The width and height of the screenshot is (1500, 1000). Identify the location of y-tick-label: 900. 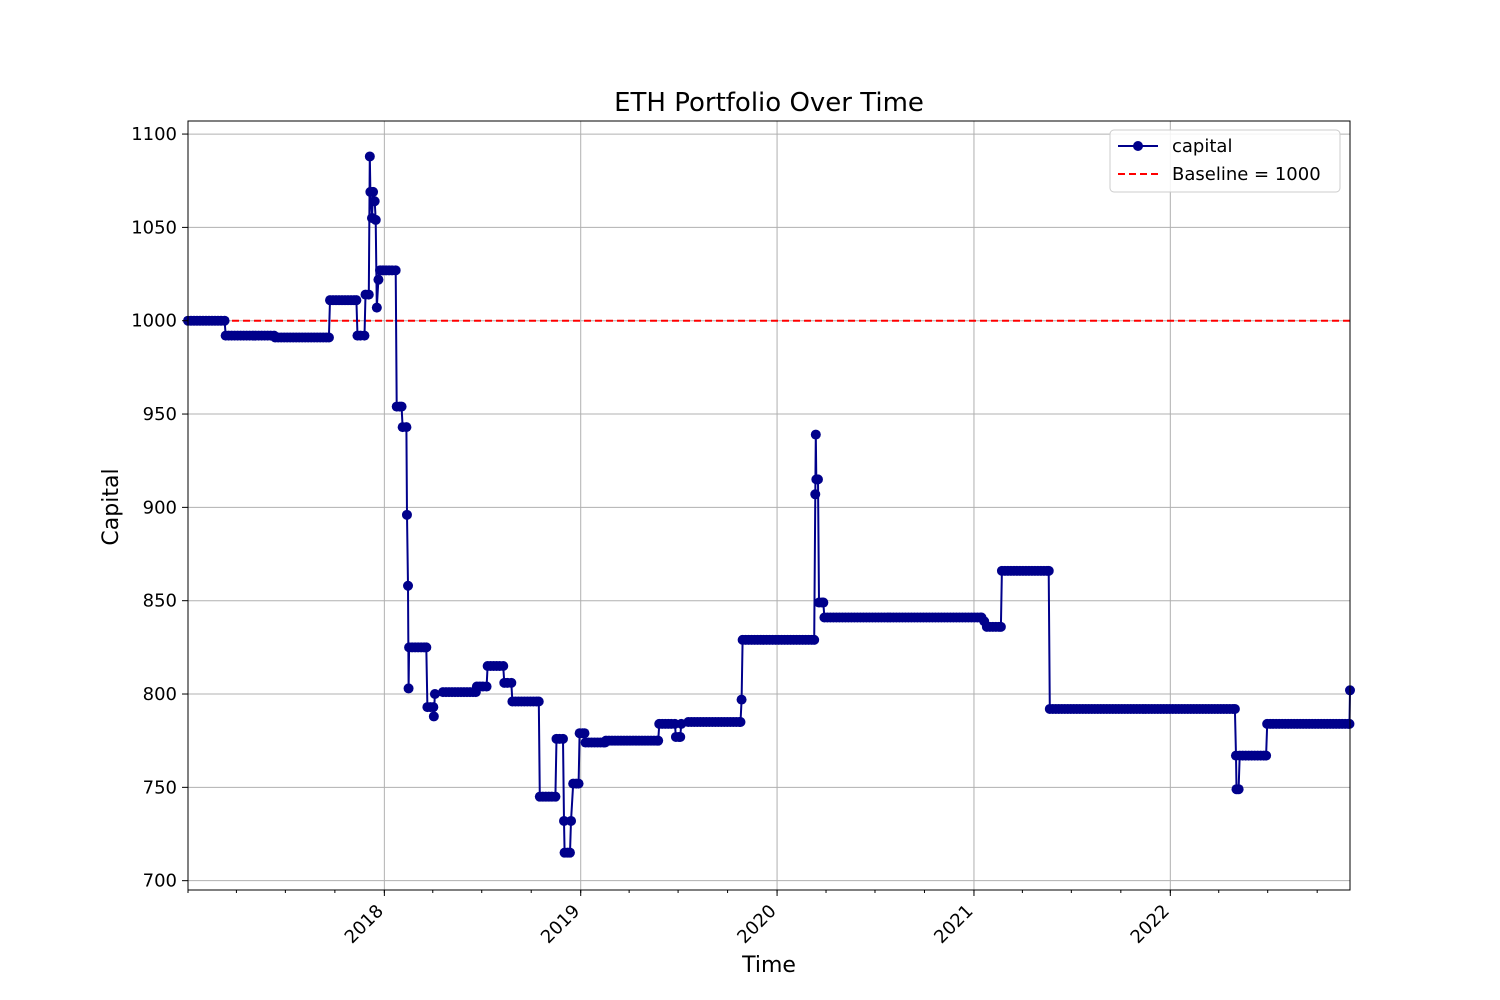
(160, 507).